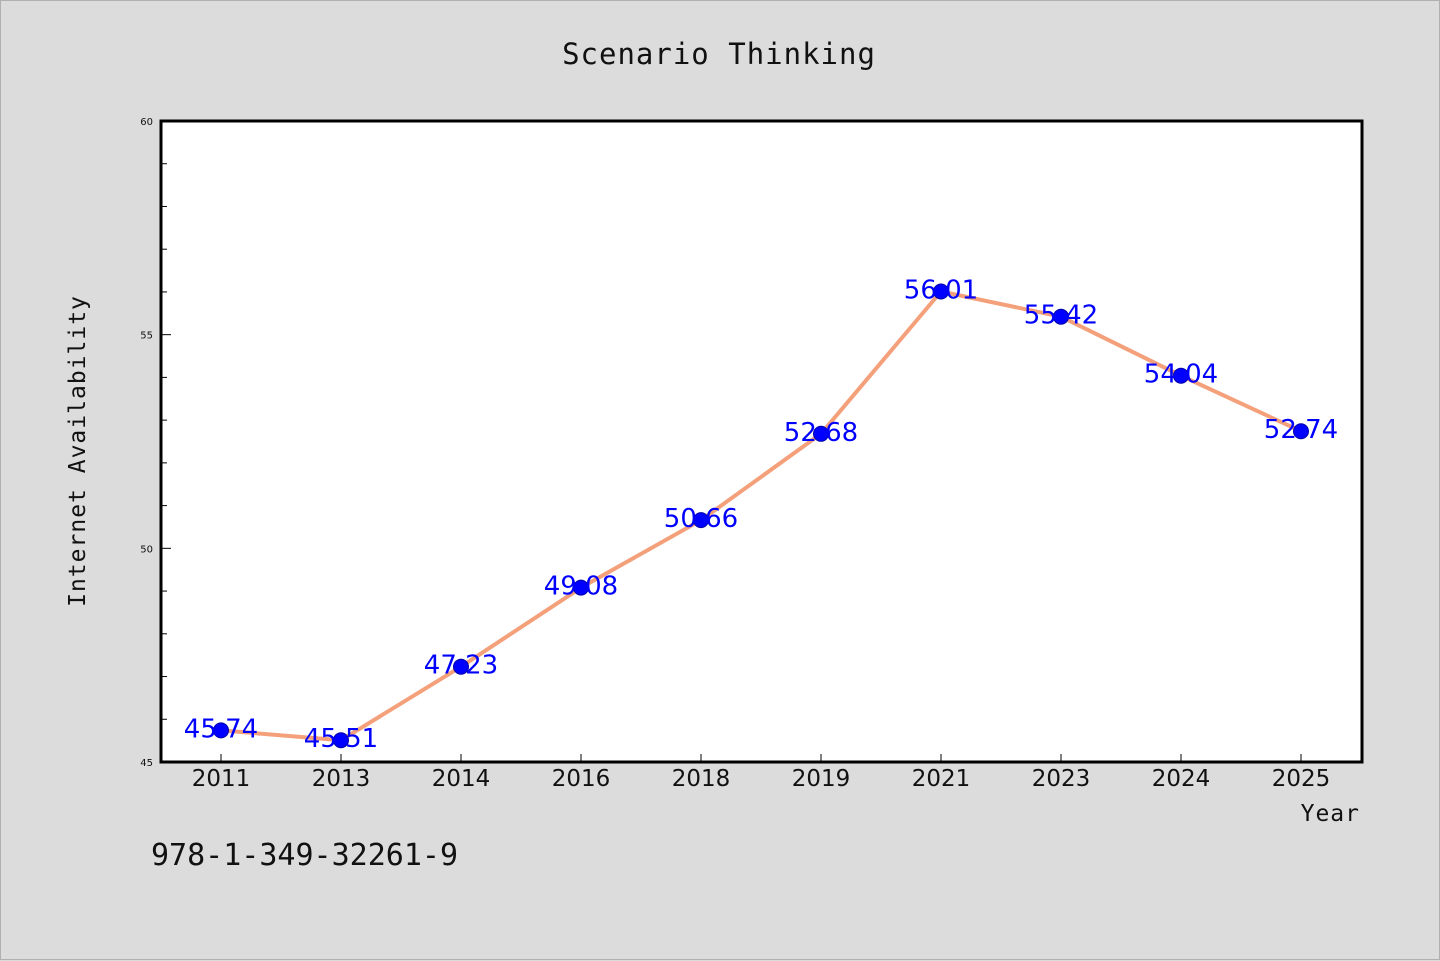  Describe the element at coordinates (821, 779) in the screenshot. I see `x-tick-label: 2019` at that location.